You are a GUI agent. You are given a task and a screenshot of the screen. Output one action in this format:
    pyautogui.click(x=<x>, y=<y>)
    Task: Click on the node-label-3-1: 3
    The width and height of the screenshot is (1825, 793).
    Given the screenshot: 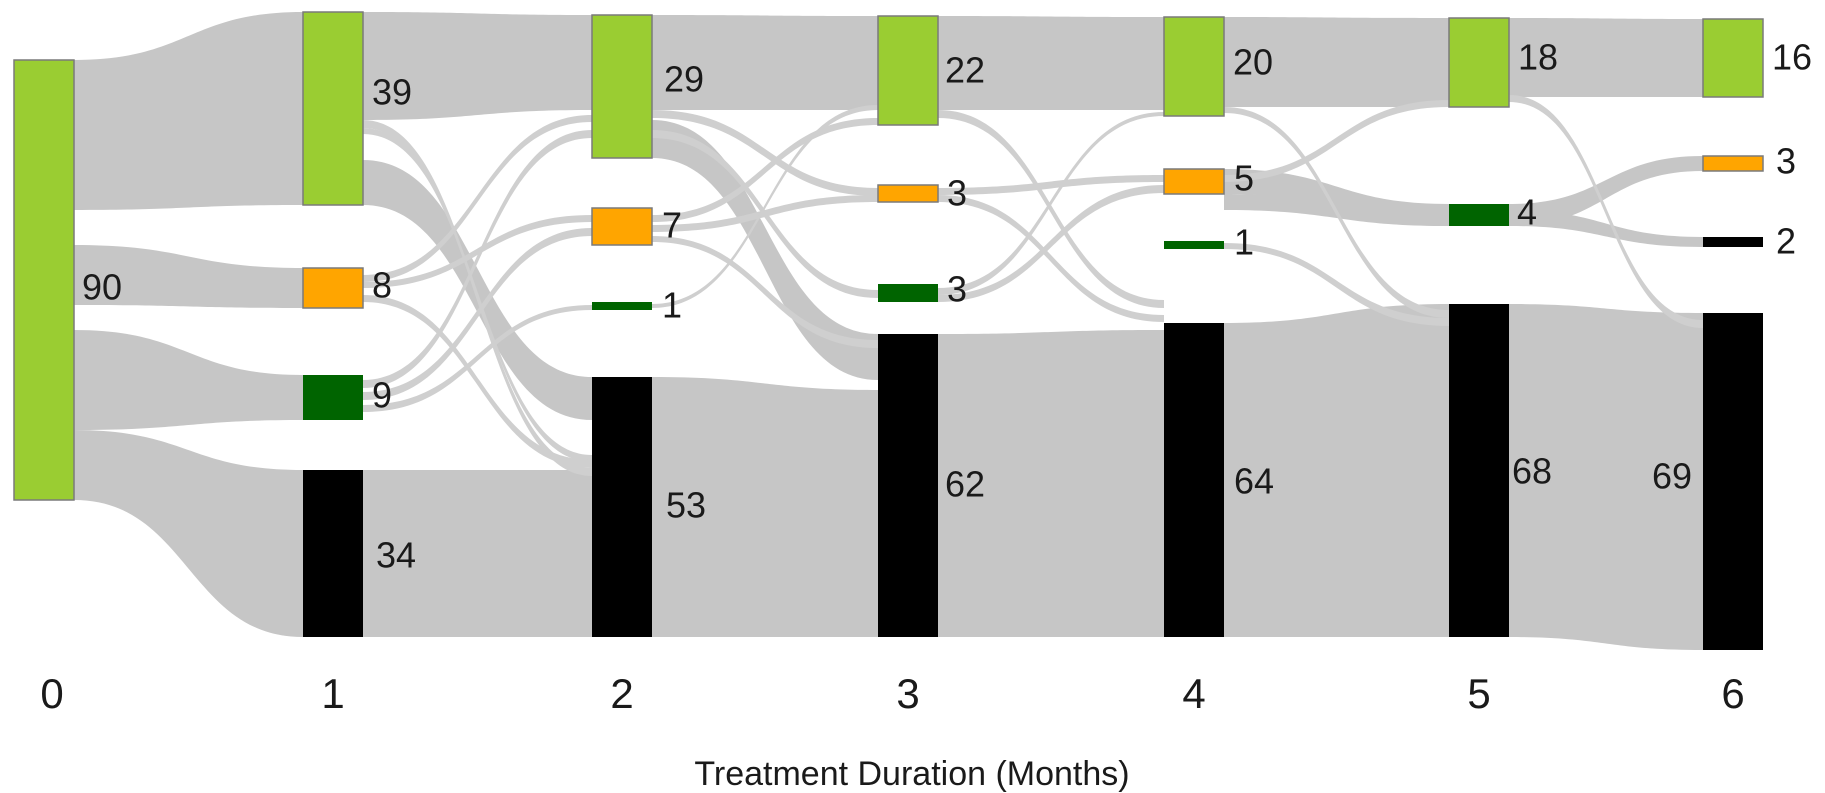 What is the action you would take?
    pyautogui.click(x=957, y=193)
    